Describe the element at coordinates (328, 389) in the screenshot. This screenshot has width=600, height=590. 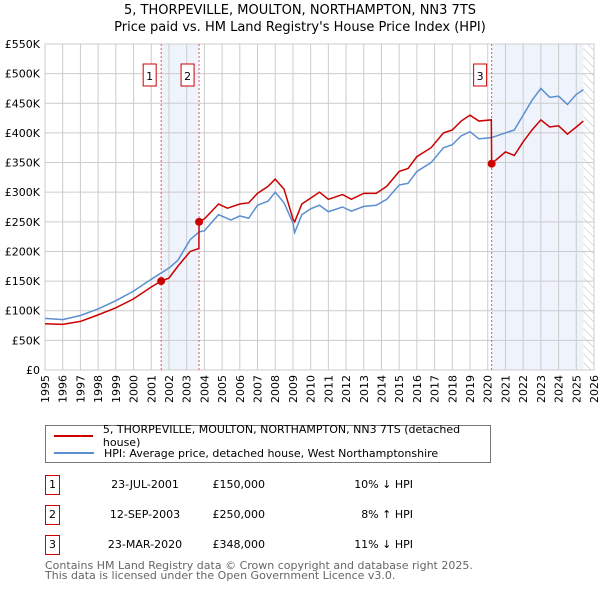
I see `x-tick-label: 2011` at that location.